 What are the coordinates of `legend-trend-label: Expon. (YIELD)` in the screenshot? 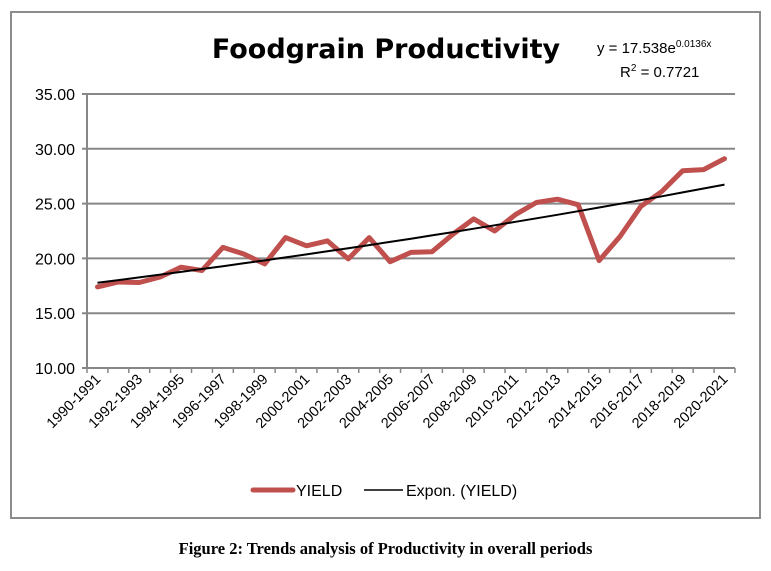 It's located at (461, 491).